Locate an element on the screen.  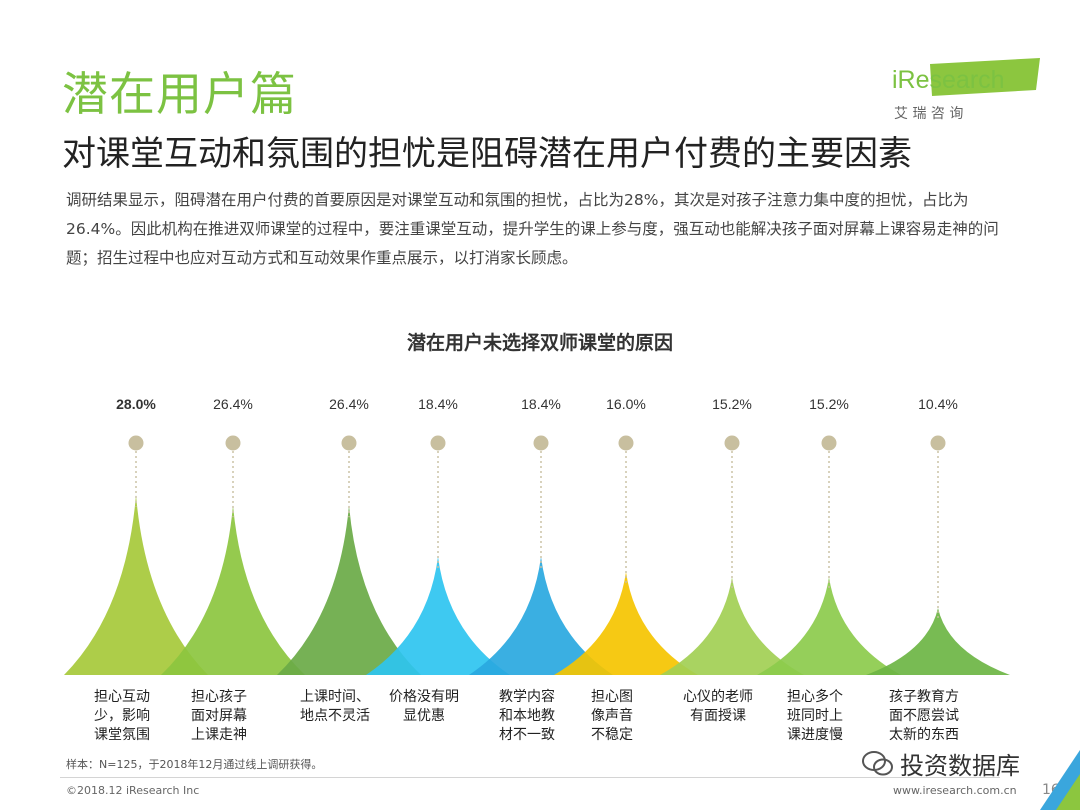
value-label-5: 18.4% is located at coordinates (541, 404).